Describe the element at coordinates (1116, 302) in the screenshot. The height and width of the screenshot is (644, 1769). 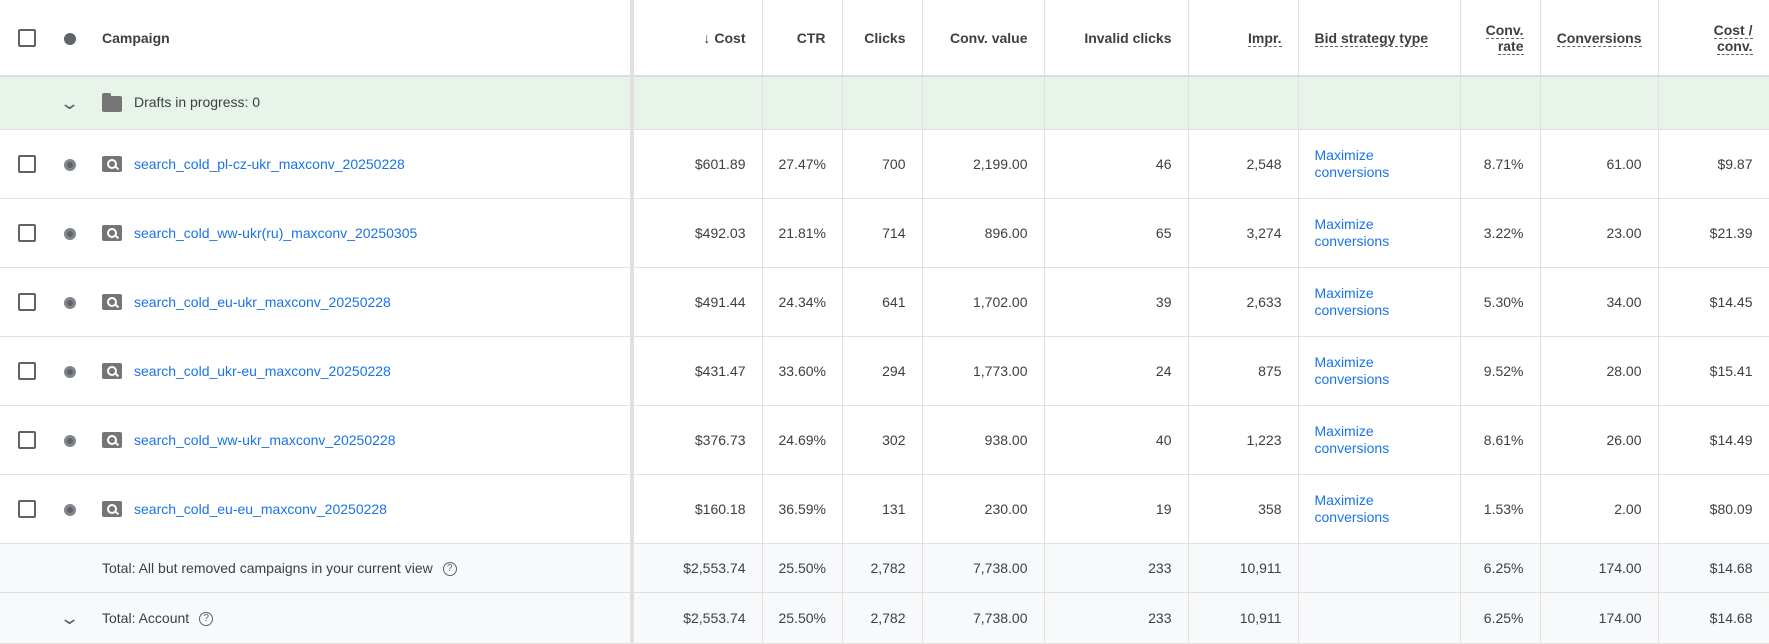
I see `invalid-clicks-cell: 39` at that location.